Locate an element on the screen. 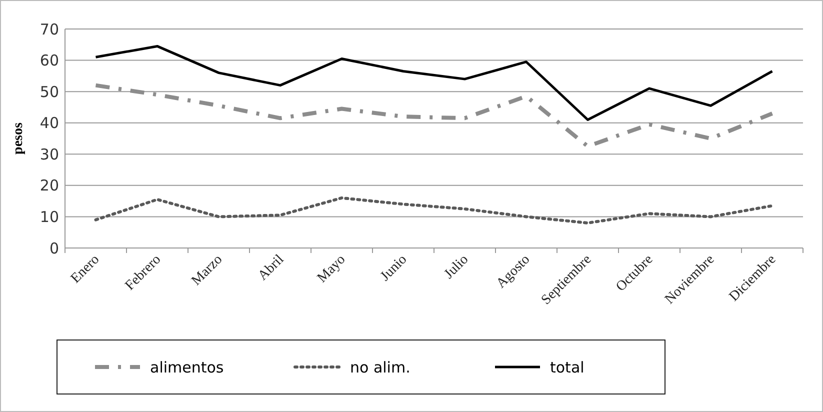  y-tick-label: 0 is located at coordinates (54, 248).